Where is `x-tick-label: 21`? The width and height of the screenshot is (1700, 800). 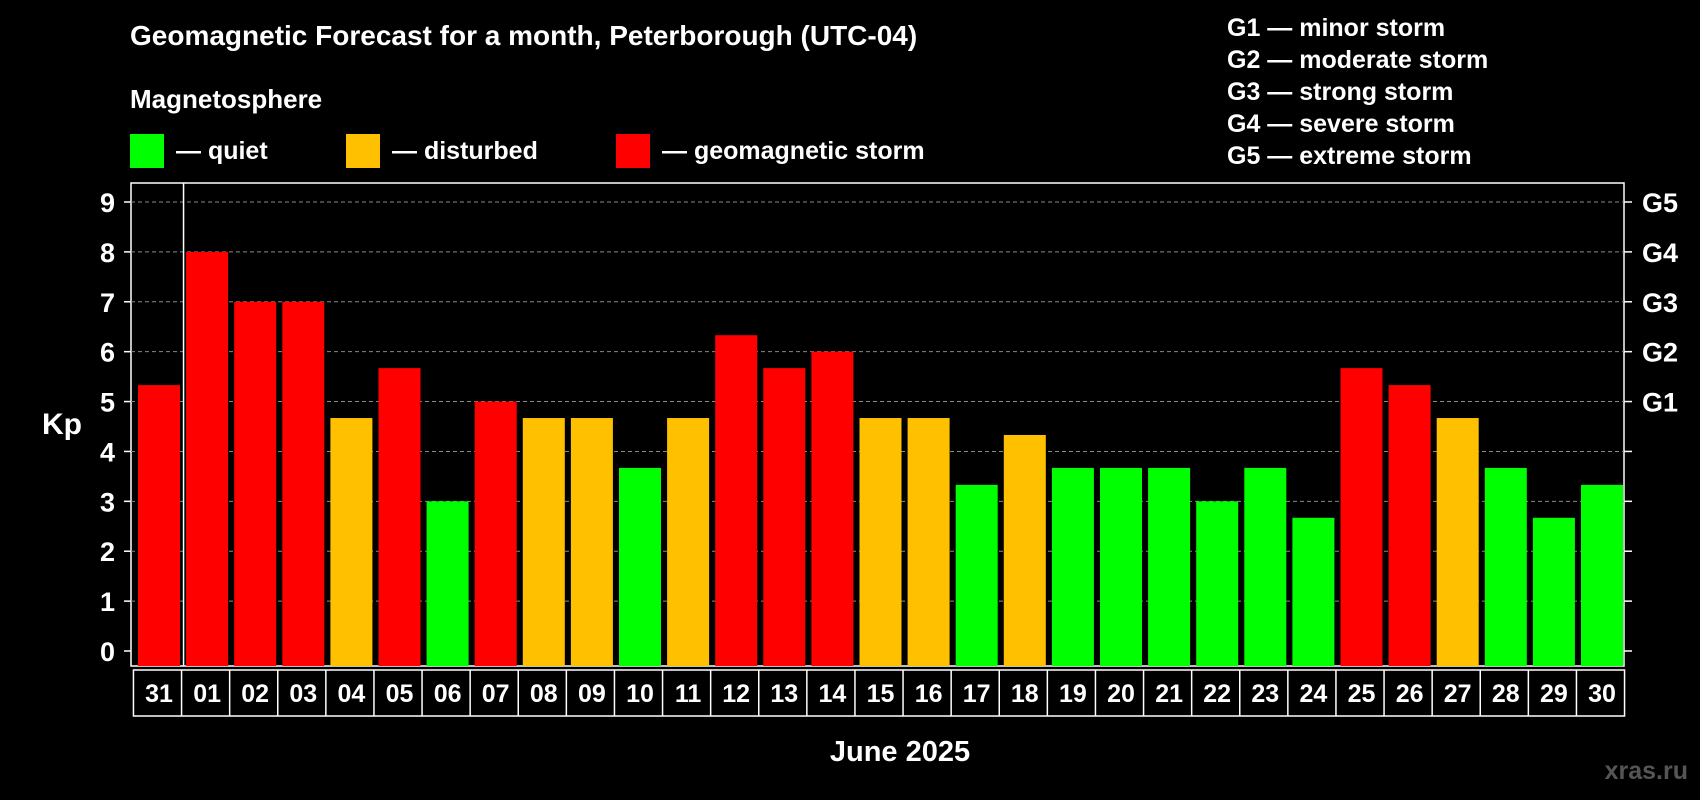 x-tick-label: 21 is located at coordinates (1169, 694).